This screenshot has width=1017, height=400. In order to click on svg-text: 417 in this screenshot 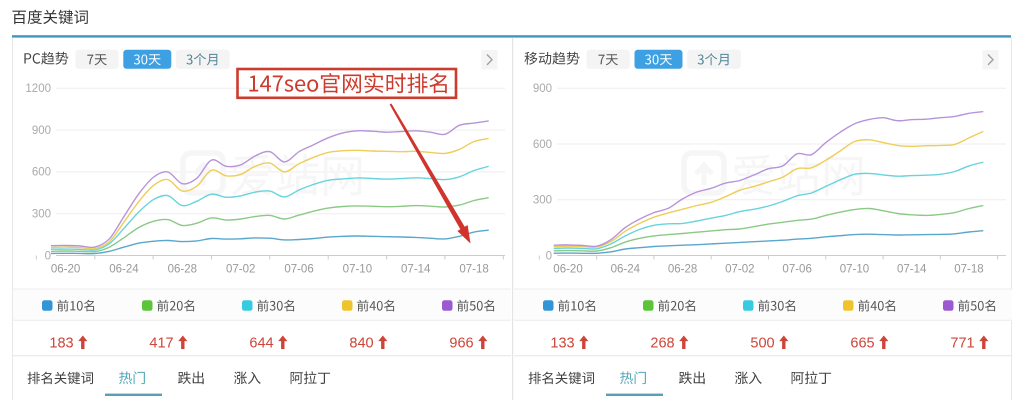, I will do `click(161, 344)`.